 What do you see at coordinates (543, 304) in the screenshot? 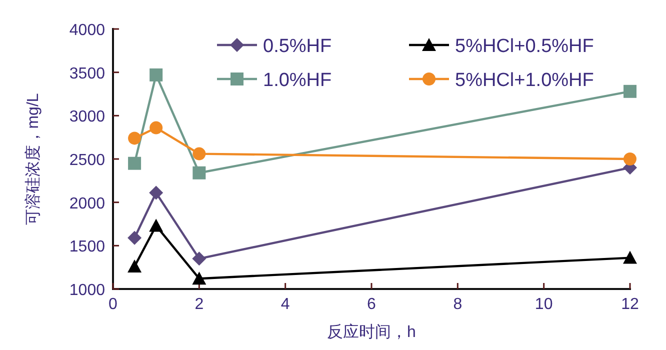
I see `x-tick-label: 10` at bounding box center [543, 304].